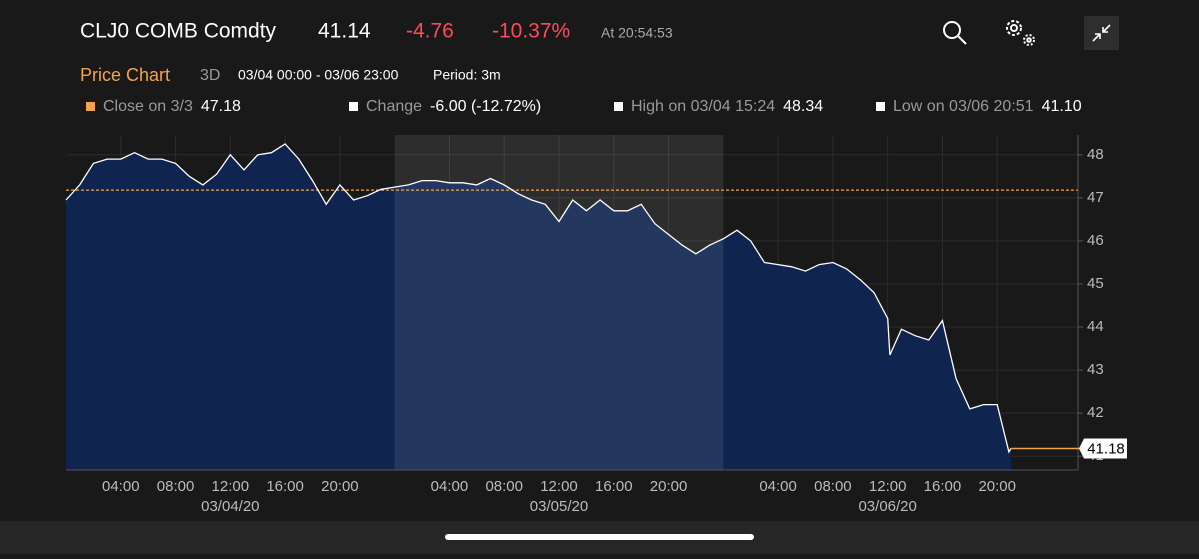 The height and width of the screenshot is (559, 1199). I want to click on legend-item: Close on 3/3 47.18, so click(172, 106).